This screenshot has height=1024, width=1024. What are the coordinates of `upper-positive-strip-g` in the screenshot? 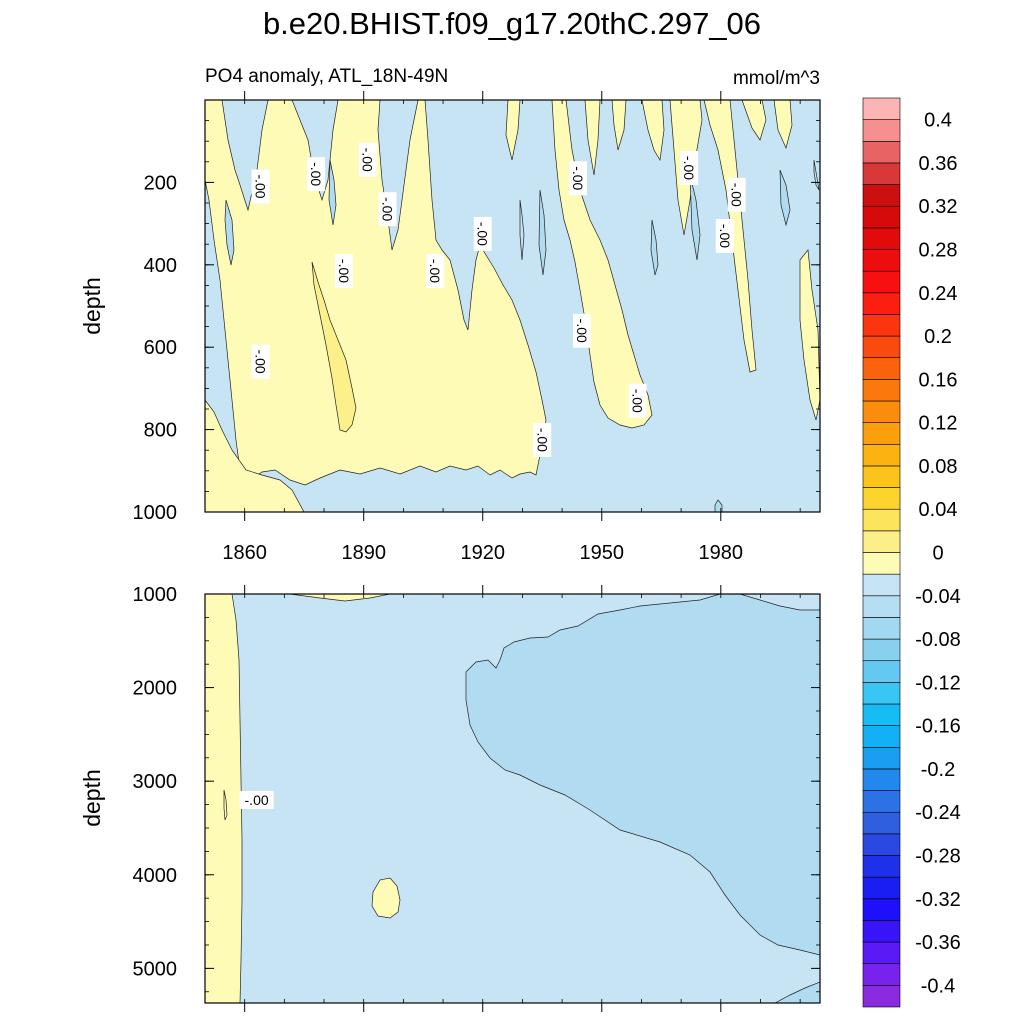 It's located at (754, 120).